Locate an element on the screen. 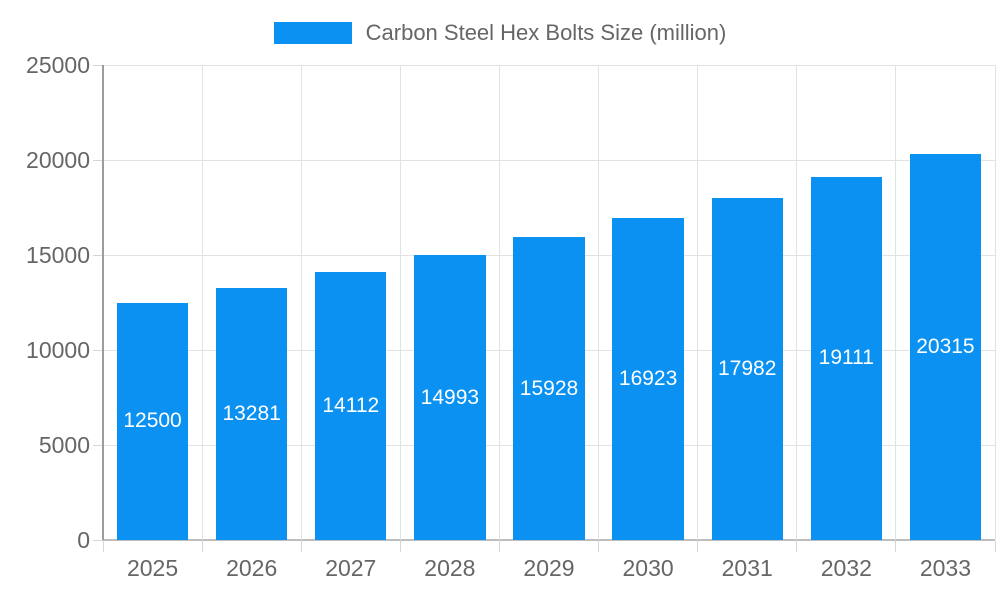 This screenshot has width=1000, height=600. bar-value-label: 19111 is located at coordinates (846, 358).